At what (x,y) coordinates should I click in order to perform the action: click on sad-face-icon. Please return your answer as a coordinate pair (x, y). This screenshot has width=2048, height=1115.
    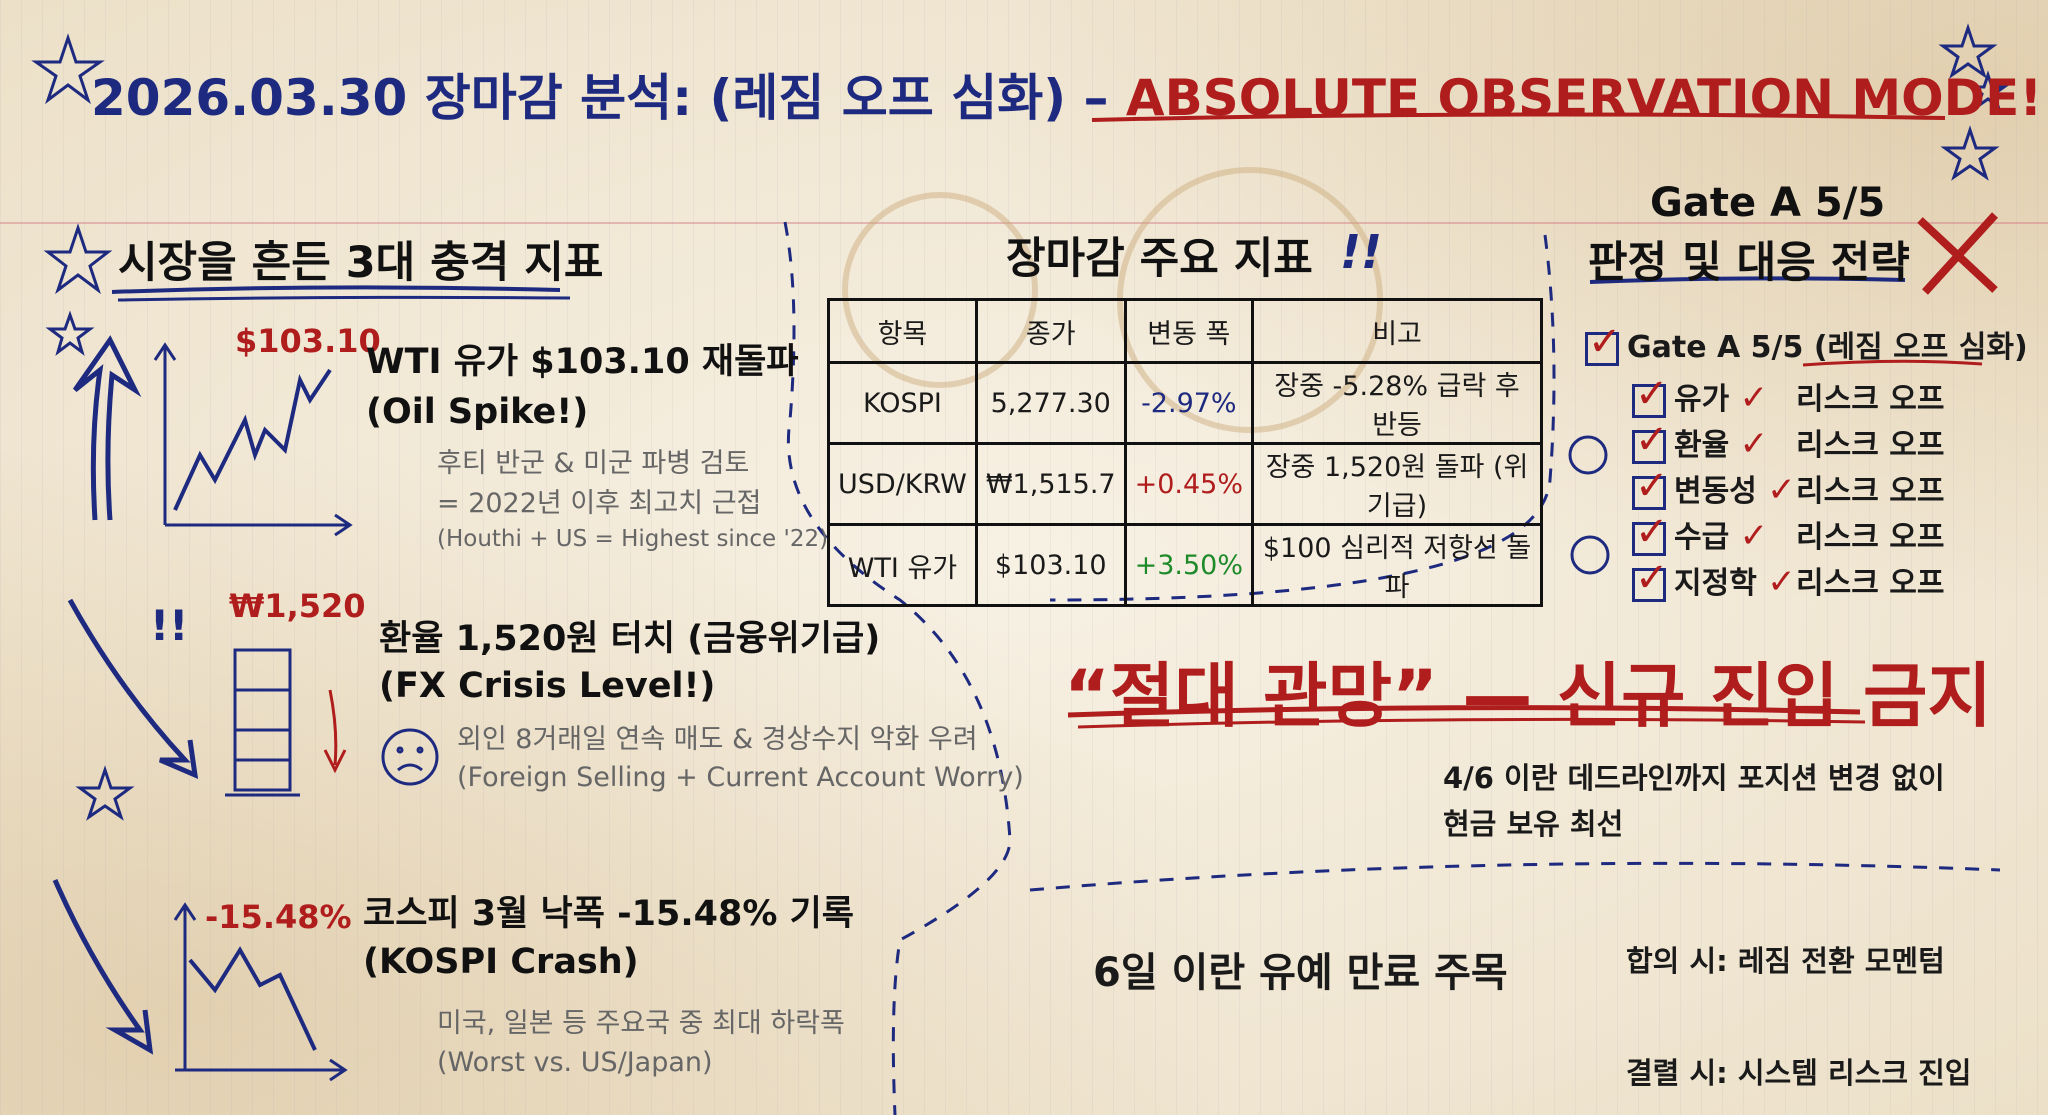
    Looking at the image, I should click on (410, 757).